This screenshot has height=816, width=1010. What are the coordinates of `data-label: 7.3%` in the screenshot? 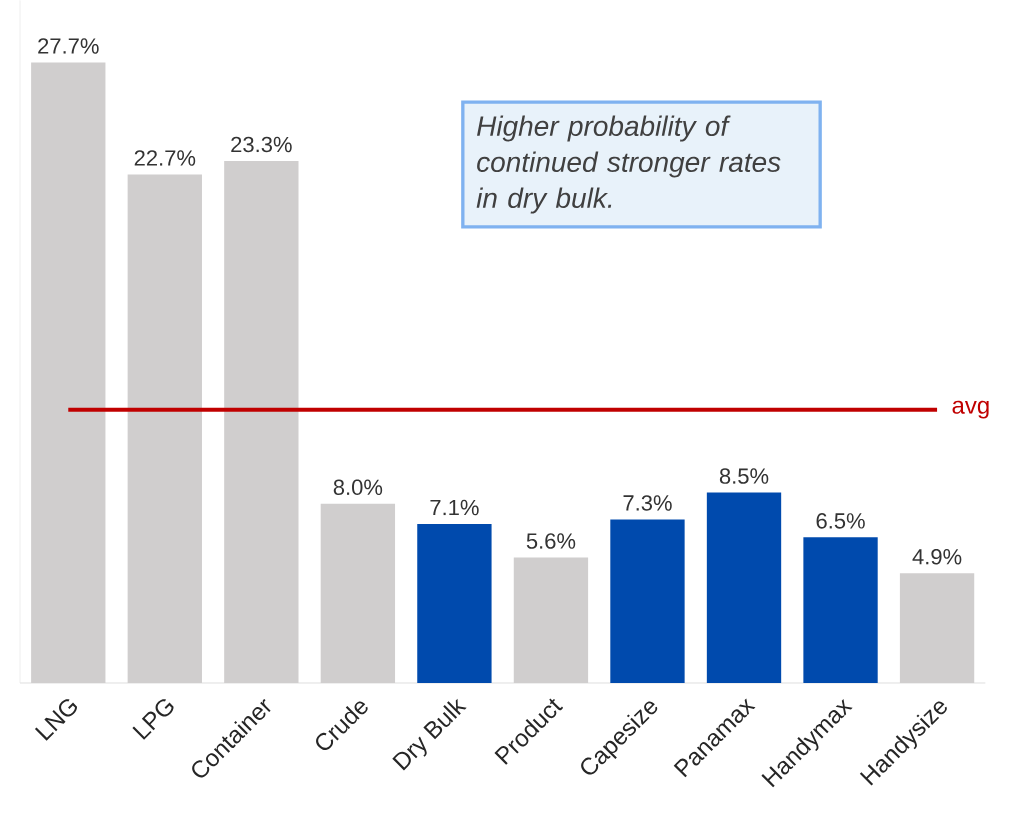 It's located at (647, 503).